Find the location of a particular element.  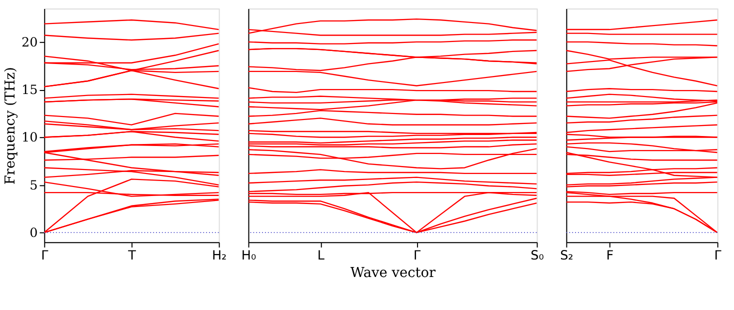

x-tick-label: T is located at coordinates (131, 256).